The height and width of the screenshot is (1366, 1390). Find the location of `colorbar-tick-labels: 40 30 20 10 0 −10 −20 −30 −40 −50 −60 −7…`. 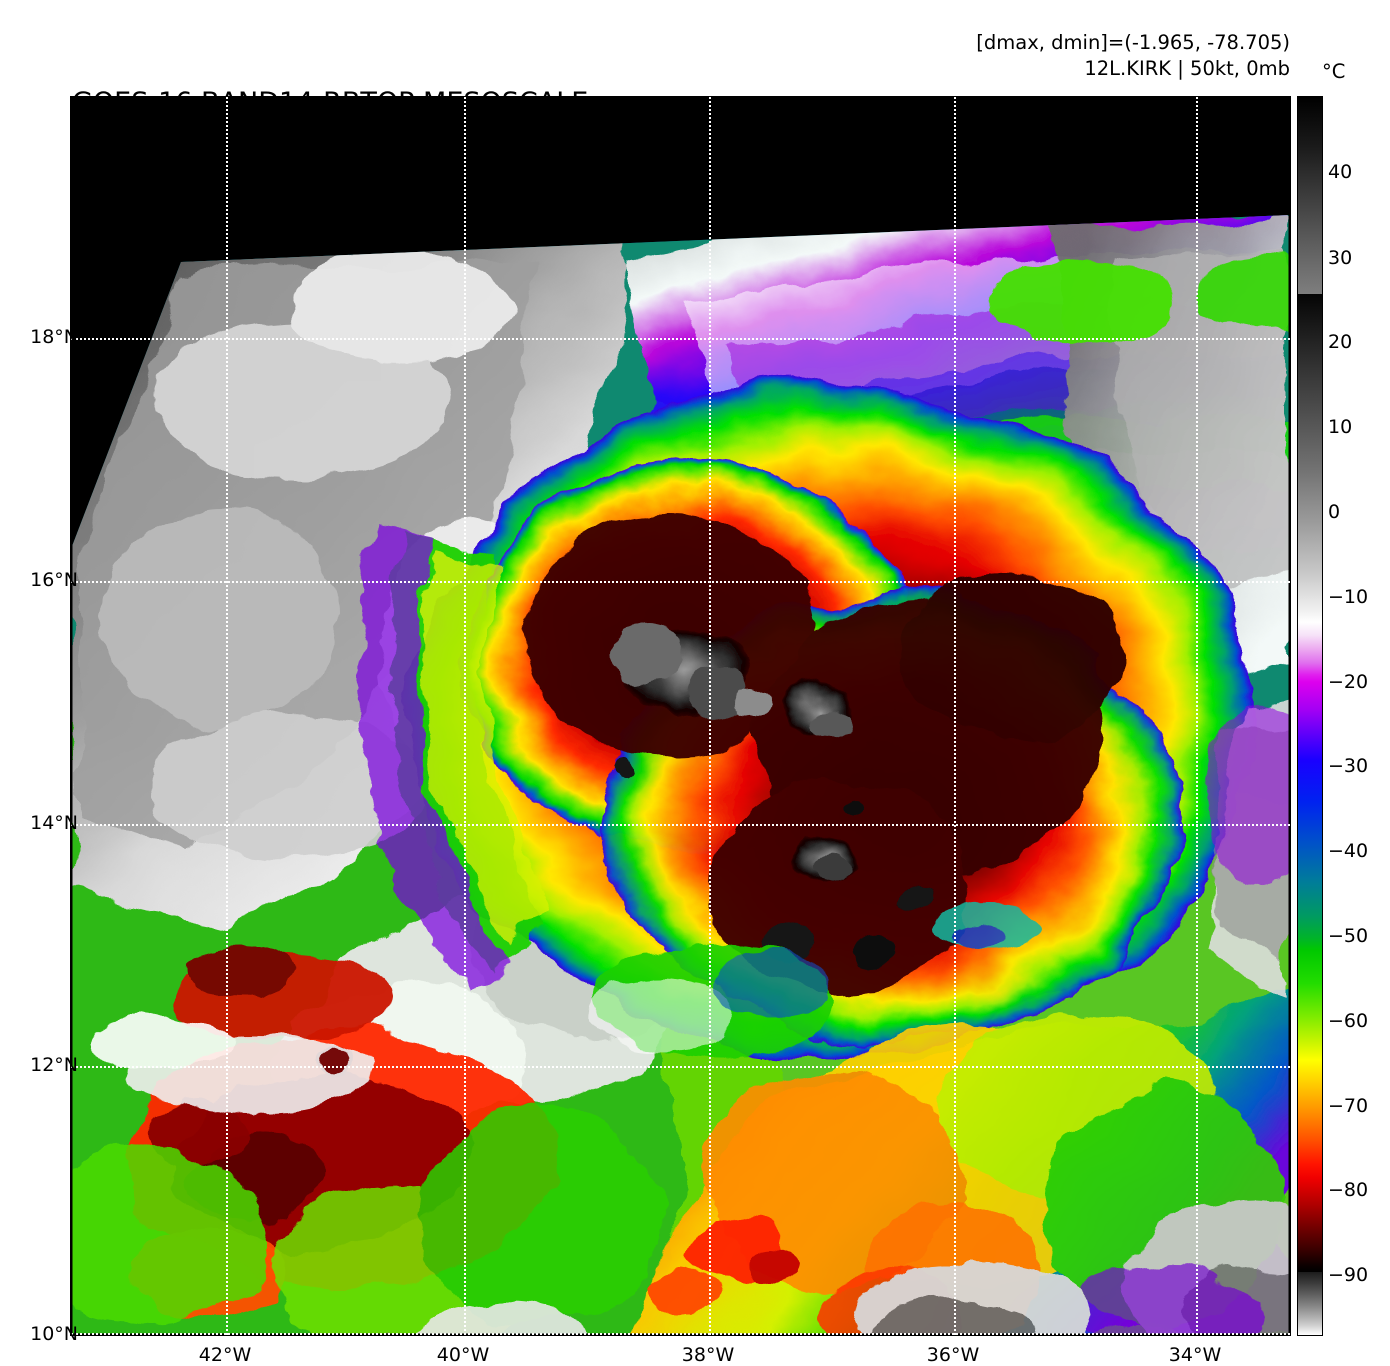

colorbar-tick-labels: 40 30 20 10 0 −10 −20 −30 −40 −50 −60 −7… is located at coordinates (1358, 715).